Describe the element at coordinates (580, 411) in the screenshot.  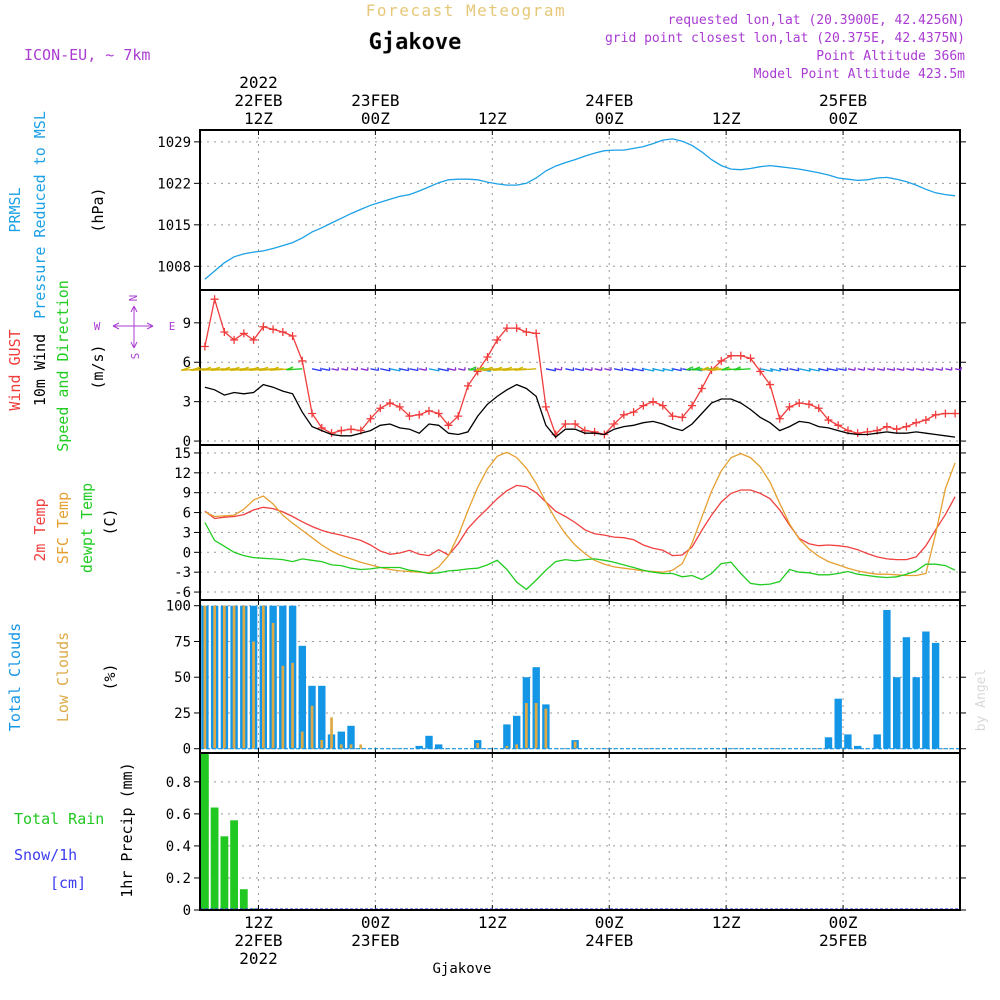
I see `series-line-10m-wind` at that location.